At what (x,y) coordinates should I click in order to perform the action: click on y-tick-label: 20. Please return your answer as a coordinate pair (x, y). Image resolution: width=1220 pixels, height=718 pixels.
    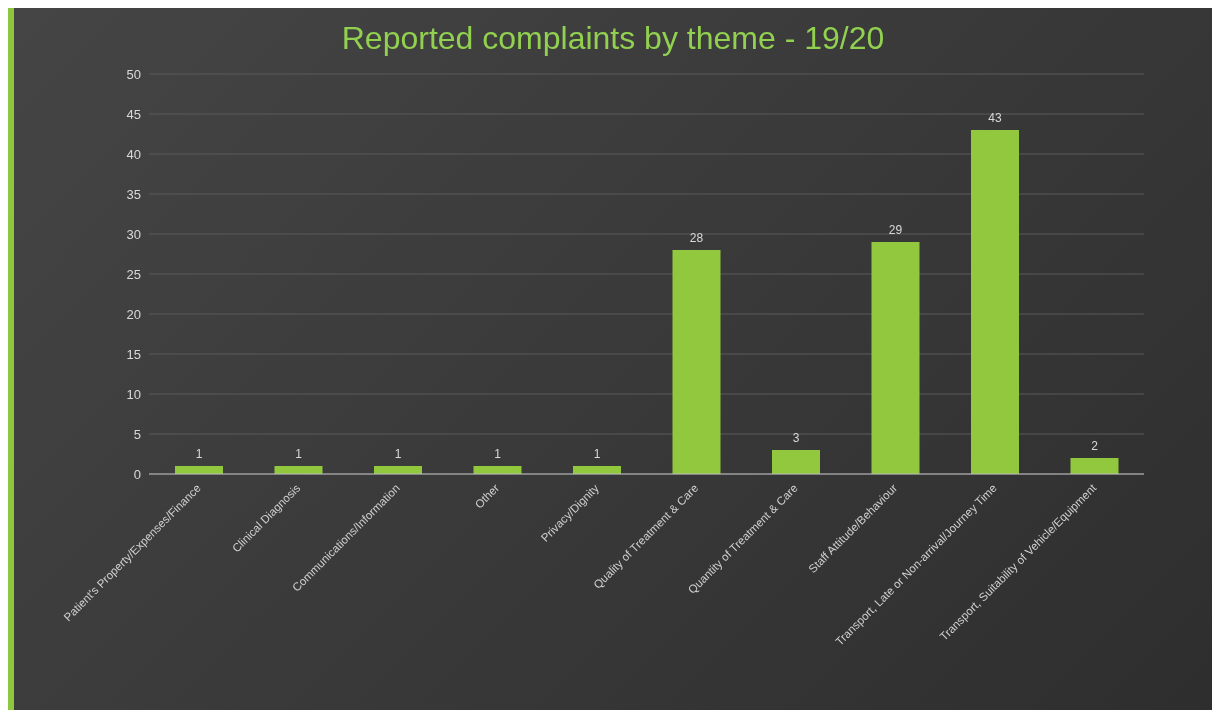
    Looking at the image, I should click on (133, 314).